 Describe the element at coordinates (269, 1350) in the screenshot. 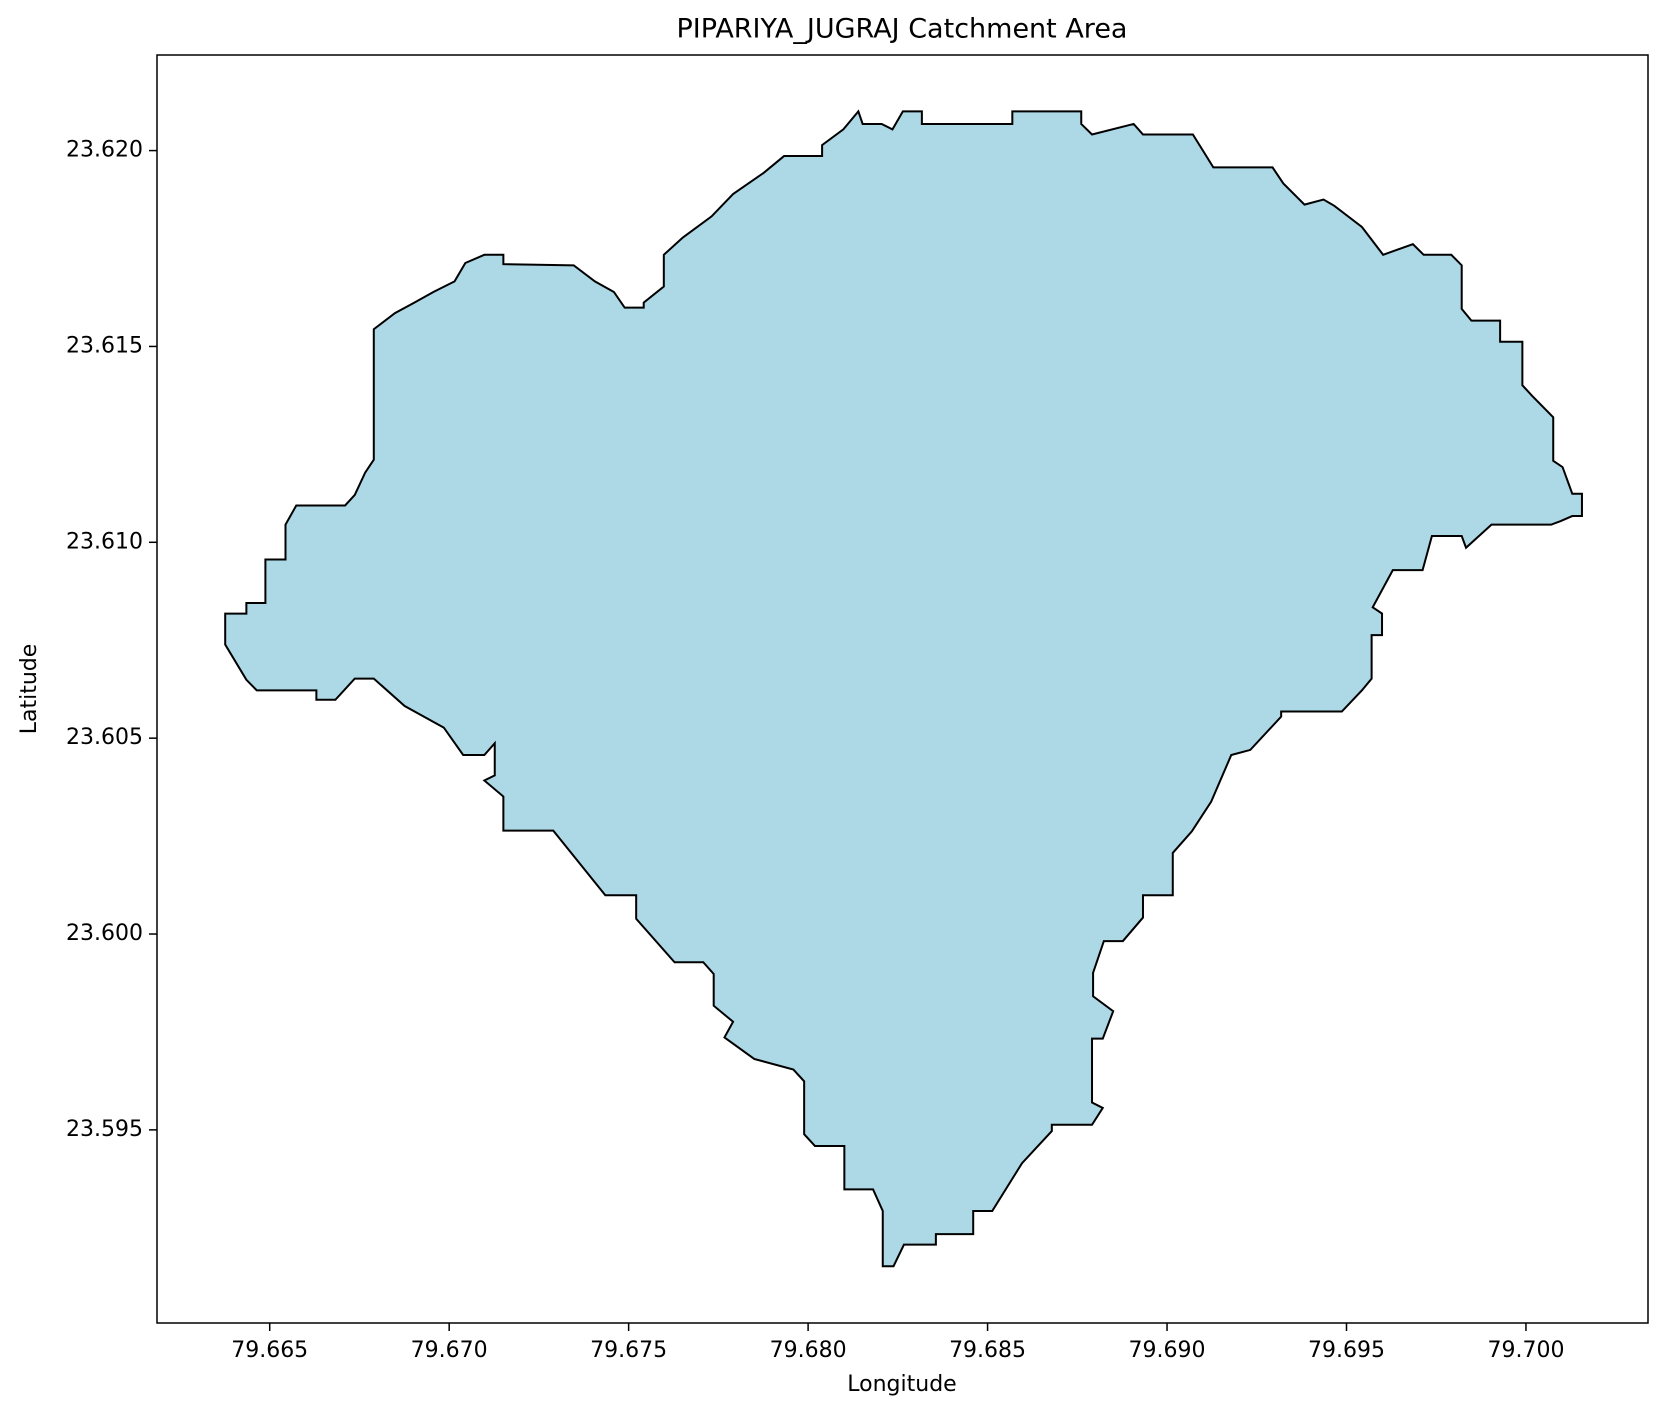

I see `x-tick-label: 79.665` at that location.